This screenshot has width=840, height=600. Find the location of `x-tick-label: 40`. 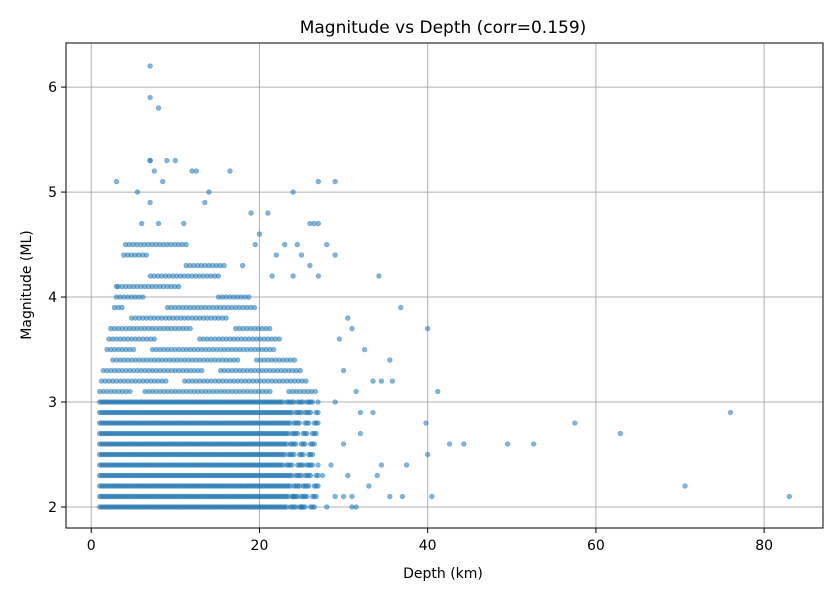

x-tick-label: 40 is located at coordinates (428, 546).